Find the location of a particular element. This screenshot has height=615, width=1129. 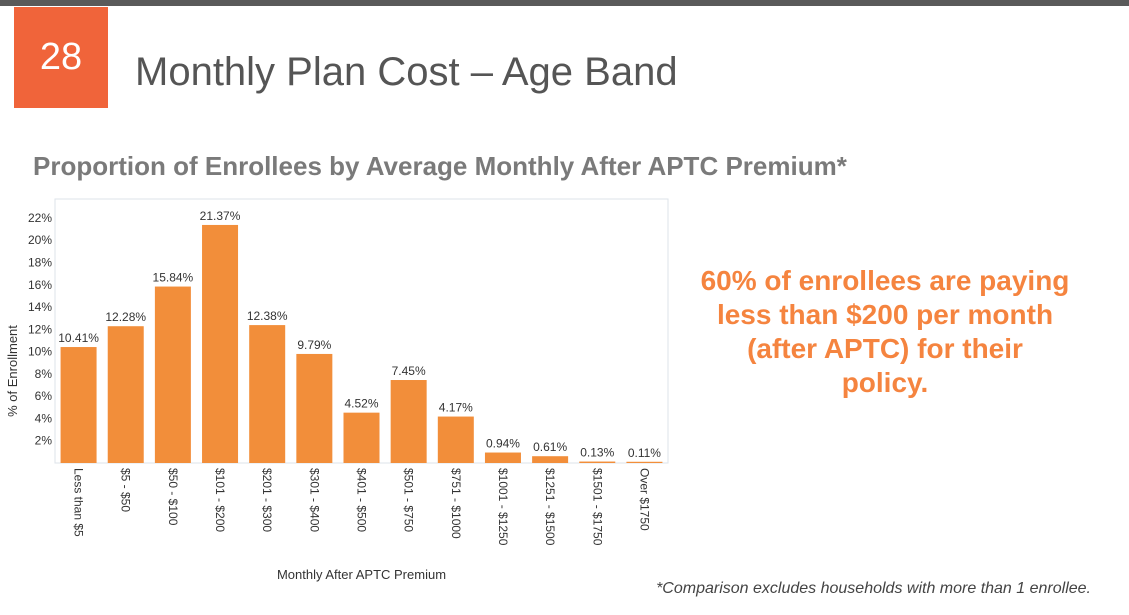

y-tick-label: 20% is located at coordinates (40, 240).